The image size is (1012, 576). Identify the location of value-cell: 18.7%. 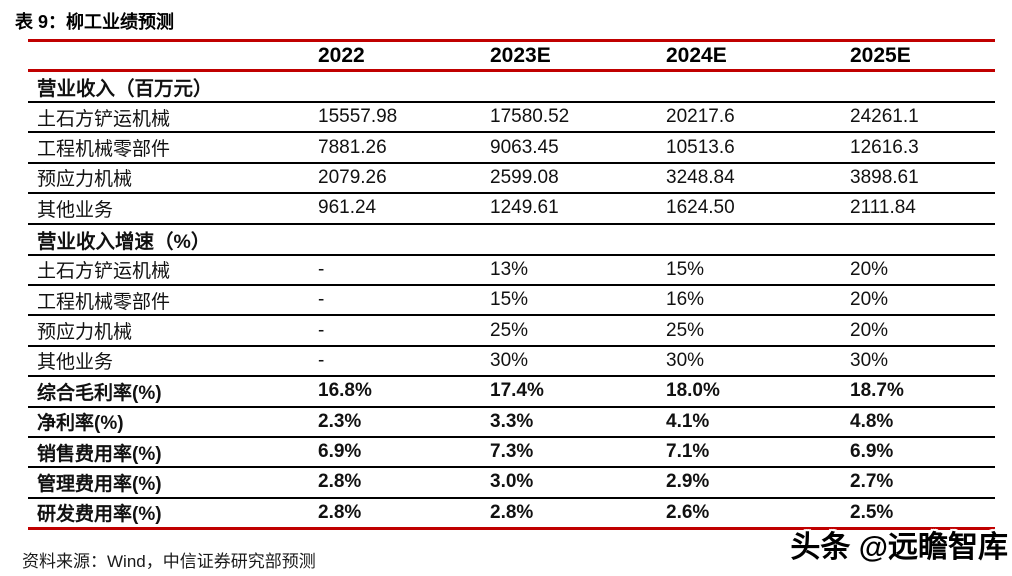
(877, 391).